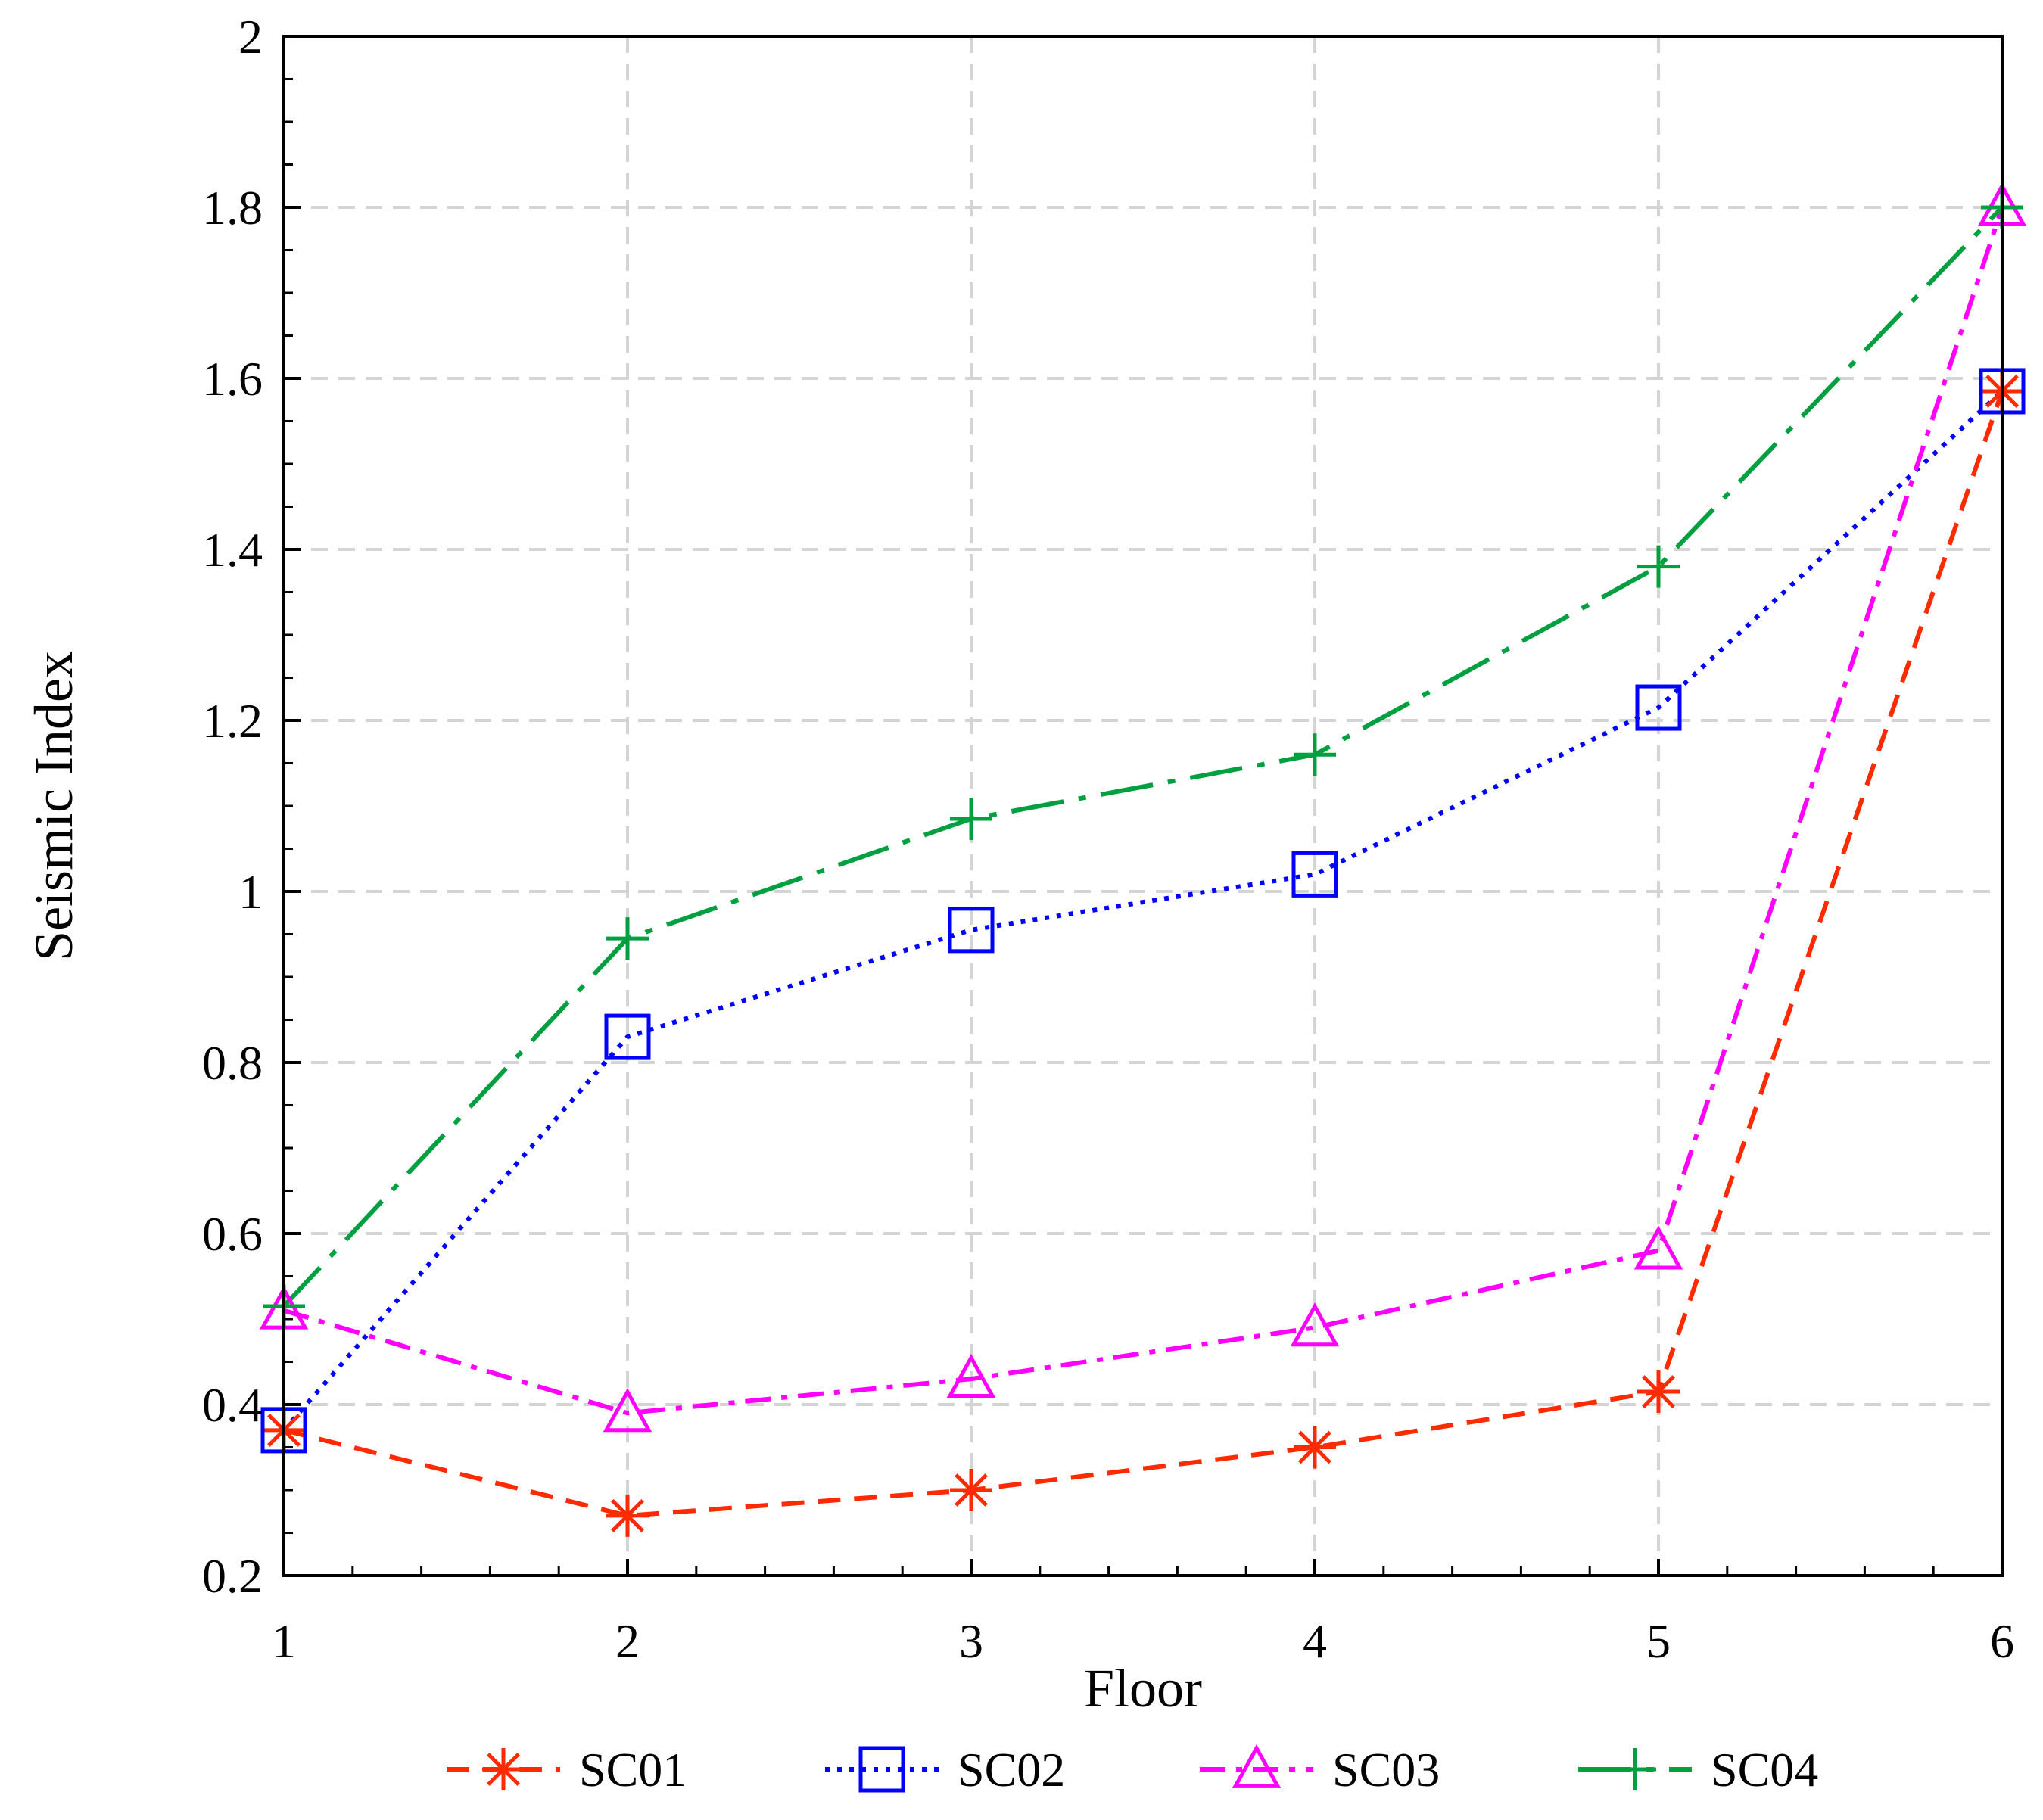 This screenshot has width=2043, height=1820. What do you see at coordinates (232, 1234) in the screenshot?
I see `y-tick-label: 0.6` at bounding box center [232, 1234].